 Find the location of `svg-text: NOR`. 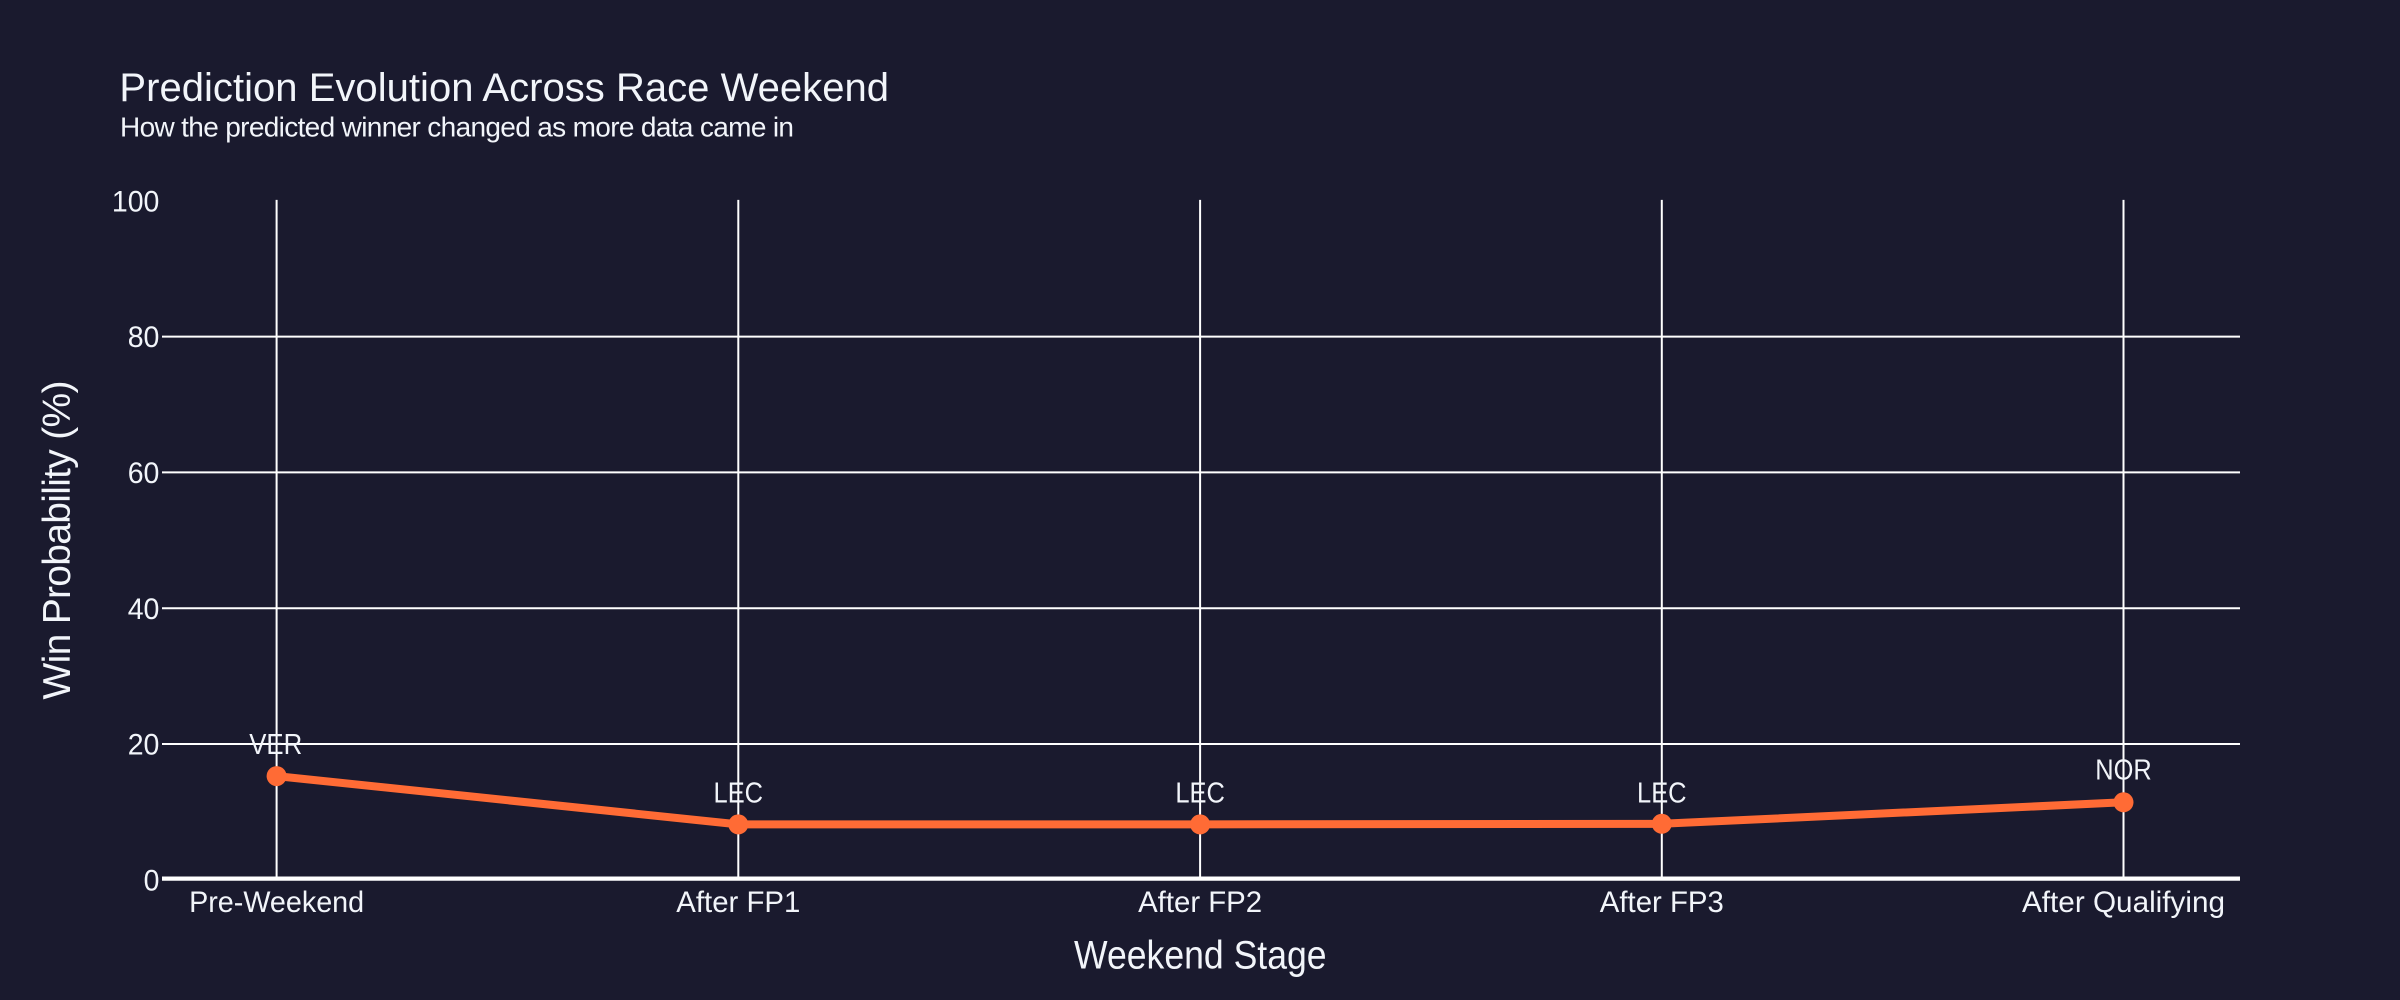

svg-text: NOR is located at coordinates (2123, 771).